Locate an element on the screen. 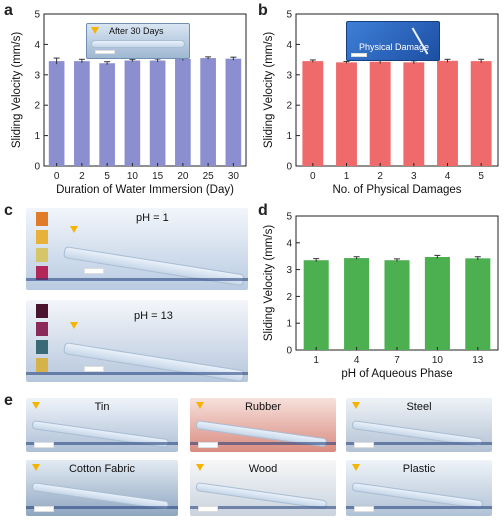 The image size is (504, 524). x-tick-label: 25 is located at coordinates (209, 176).